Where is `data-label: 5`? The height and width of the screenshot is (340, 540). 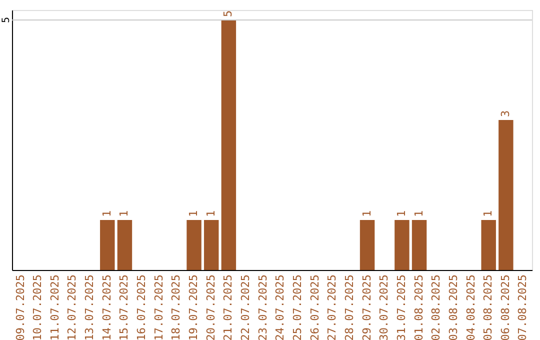
data-label: 5 is located at coordinates (228, 13).